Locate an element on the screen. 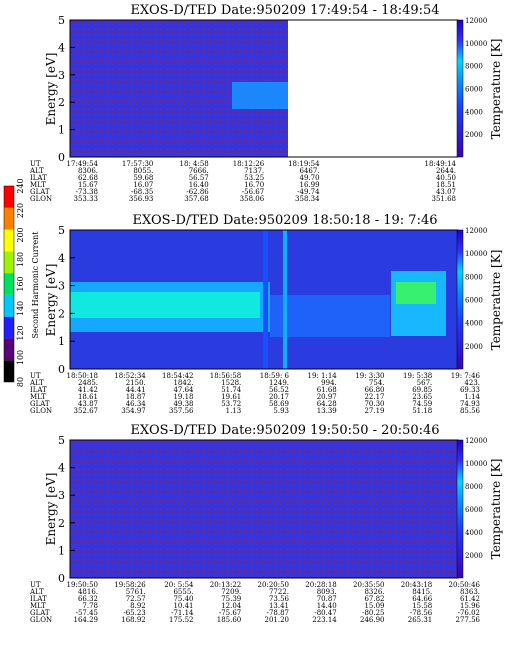  ephemeris-value: -68.35 is located at coordinates (142, 192).